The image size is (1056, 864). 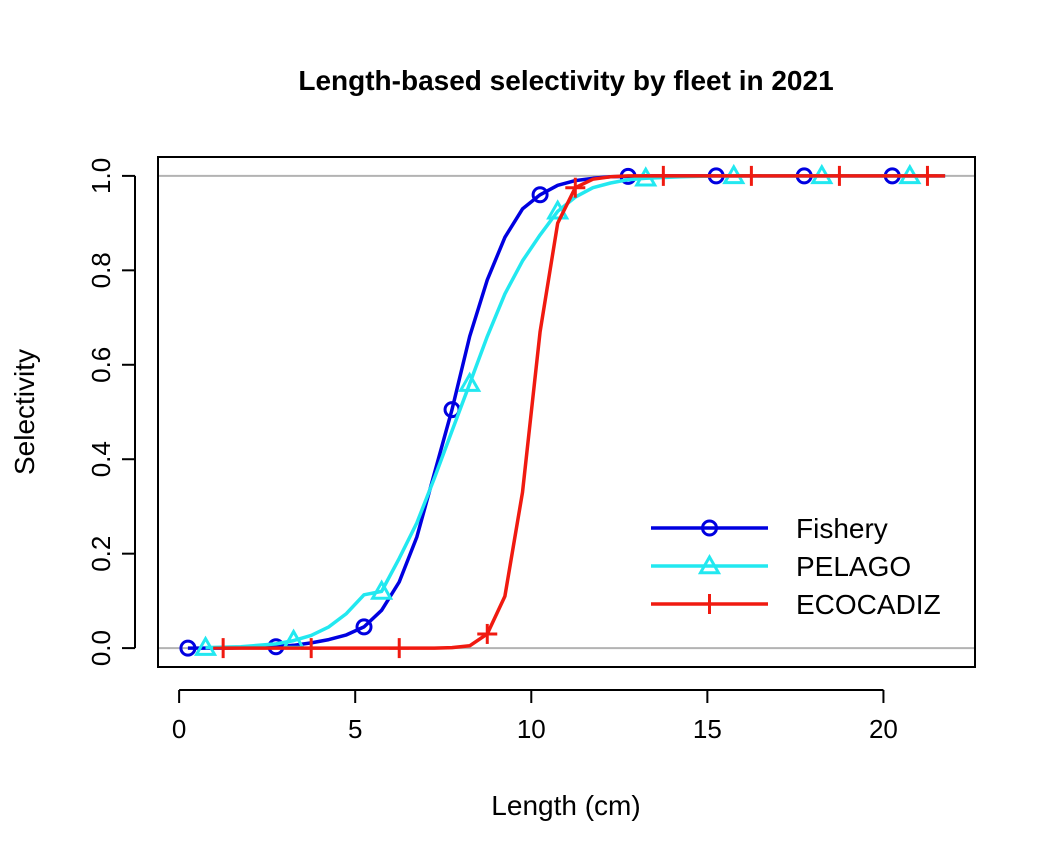 What do you see at coordinates (101, 176) in the screenshot?
I see `y-tick-label: 1.0` at bounding box center [101, 176].